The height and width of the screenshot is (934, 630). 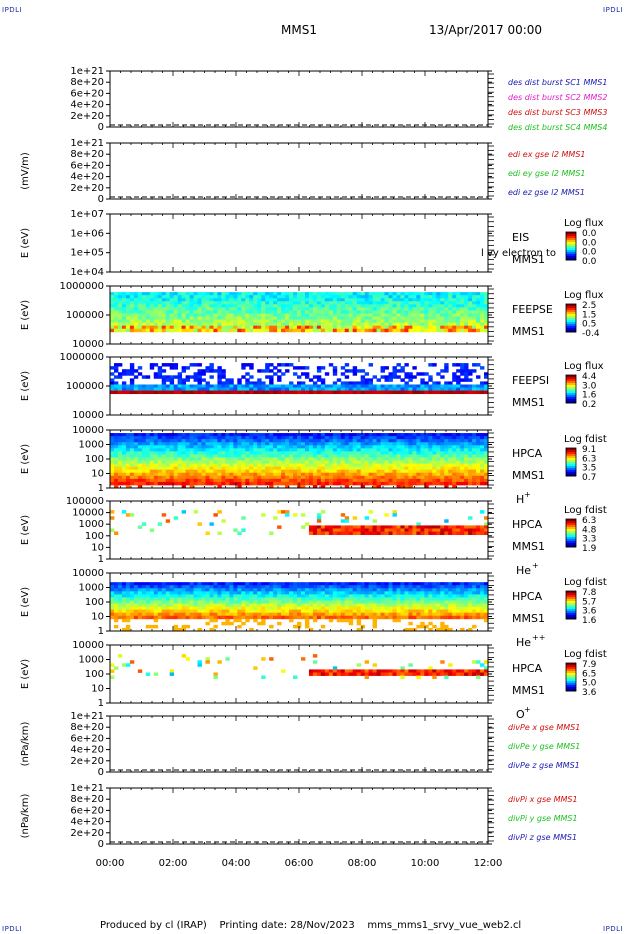 I want to click on feepse-cbar-cell, so click(x=571, y=331).